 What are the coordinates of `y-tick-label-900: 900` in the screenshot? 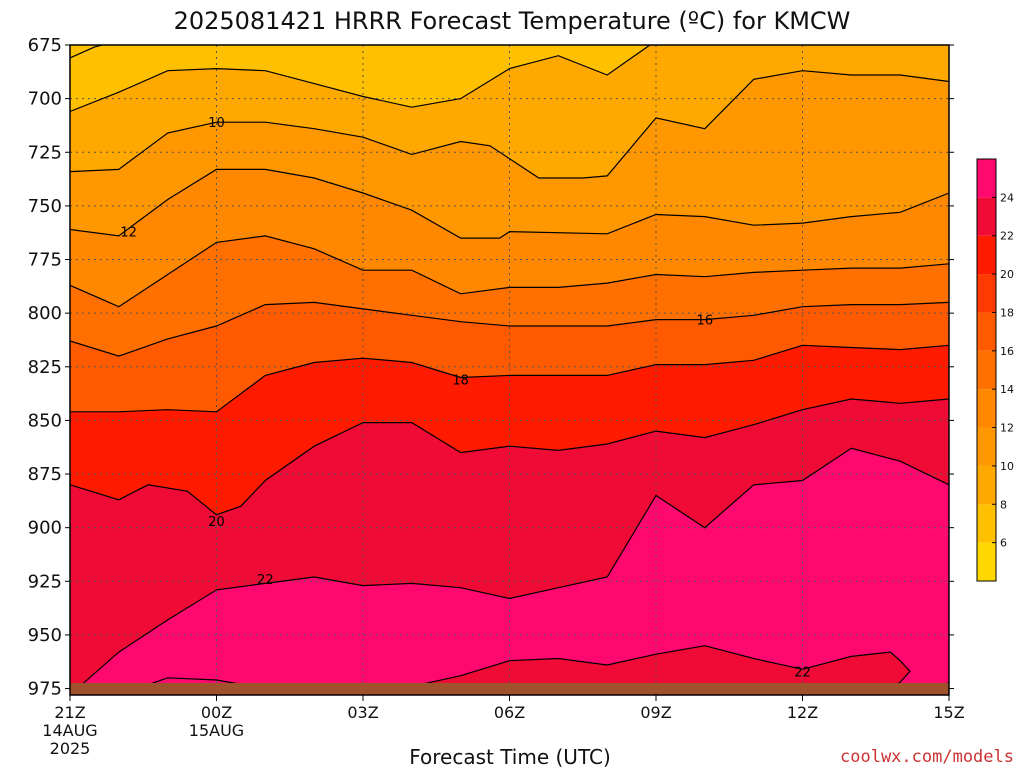 It's located at (45, 528).